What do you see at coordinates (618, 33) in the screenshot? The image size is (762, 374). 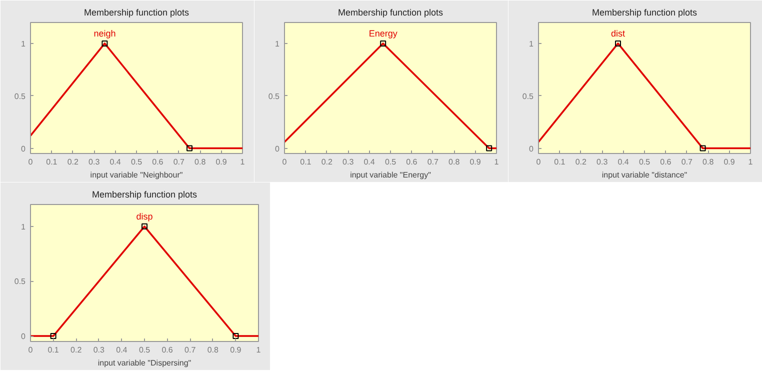 I see `annotation: dist` at bounding box center [618, 33].